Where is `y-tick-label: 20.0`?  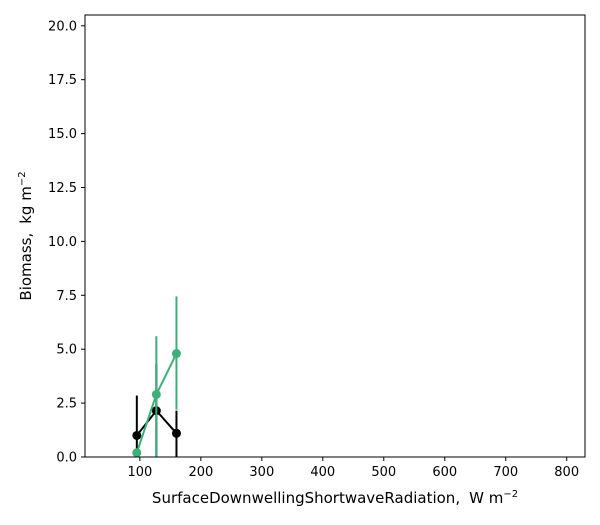
y-tick-label: 20.0 is located at coordinates (62, 26).